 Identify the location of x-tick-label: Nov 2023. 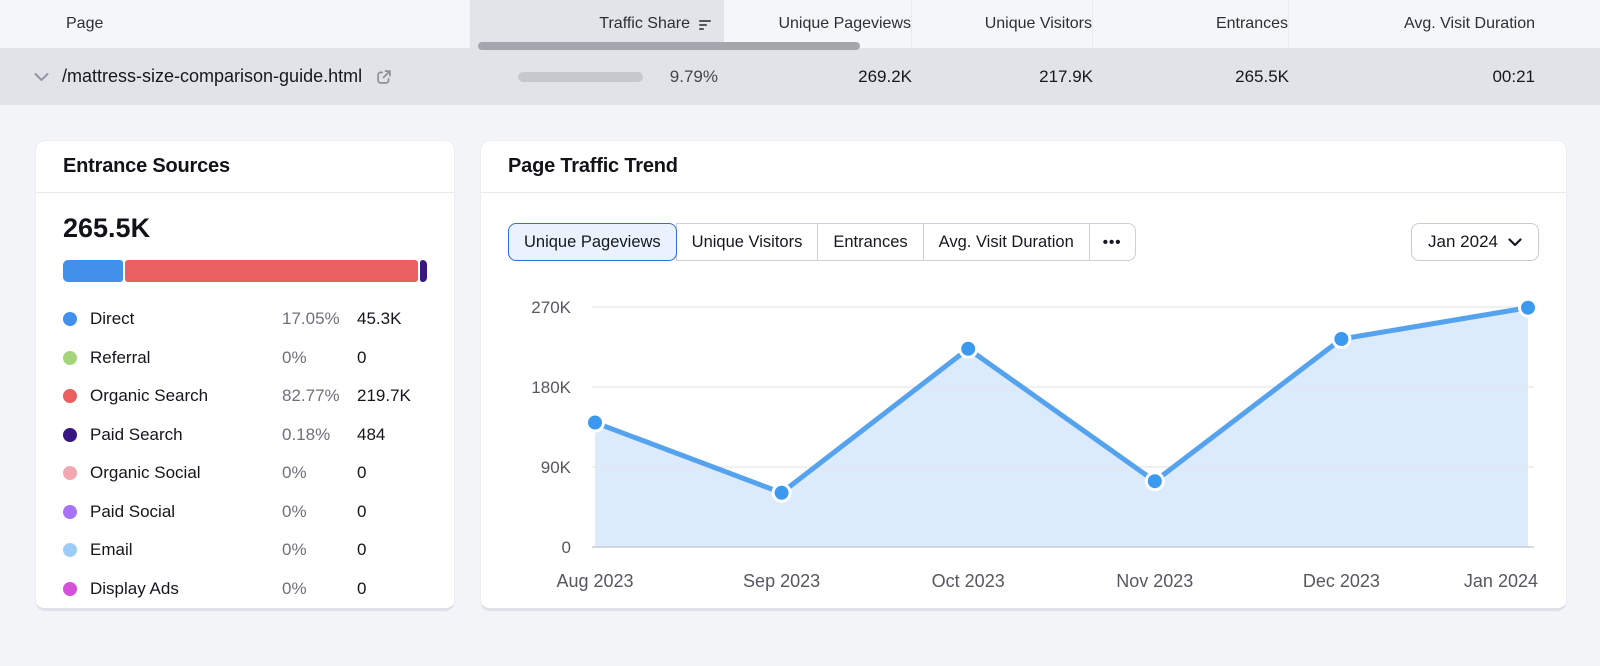
(1154, 581).